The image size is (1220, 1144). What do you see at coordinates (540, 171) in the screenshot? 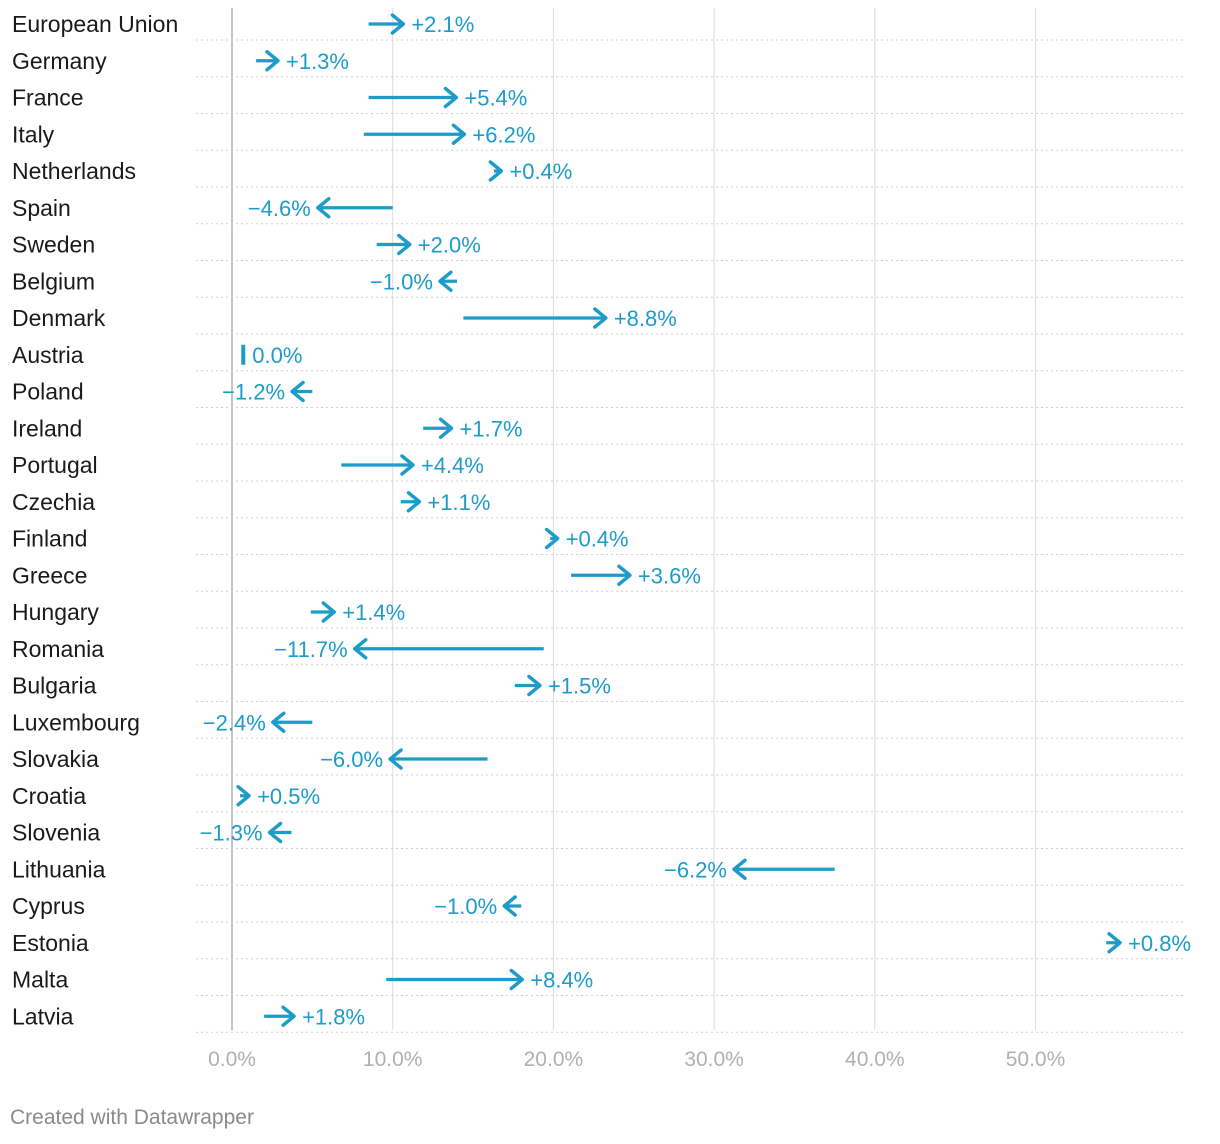
I see `change-label: +0.4%` at bounding box center [540, 171].